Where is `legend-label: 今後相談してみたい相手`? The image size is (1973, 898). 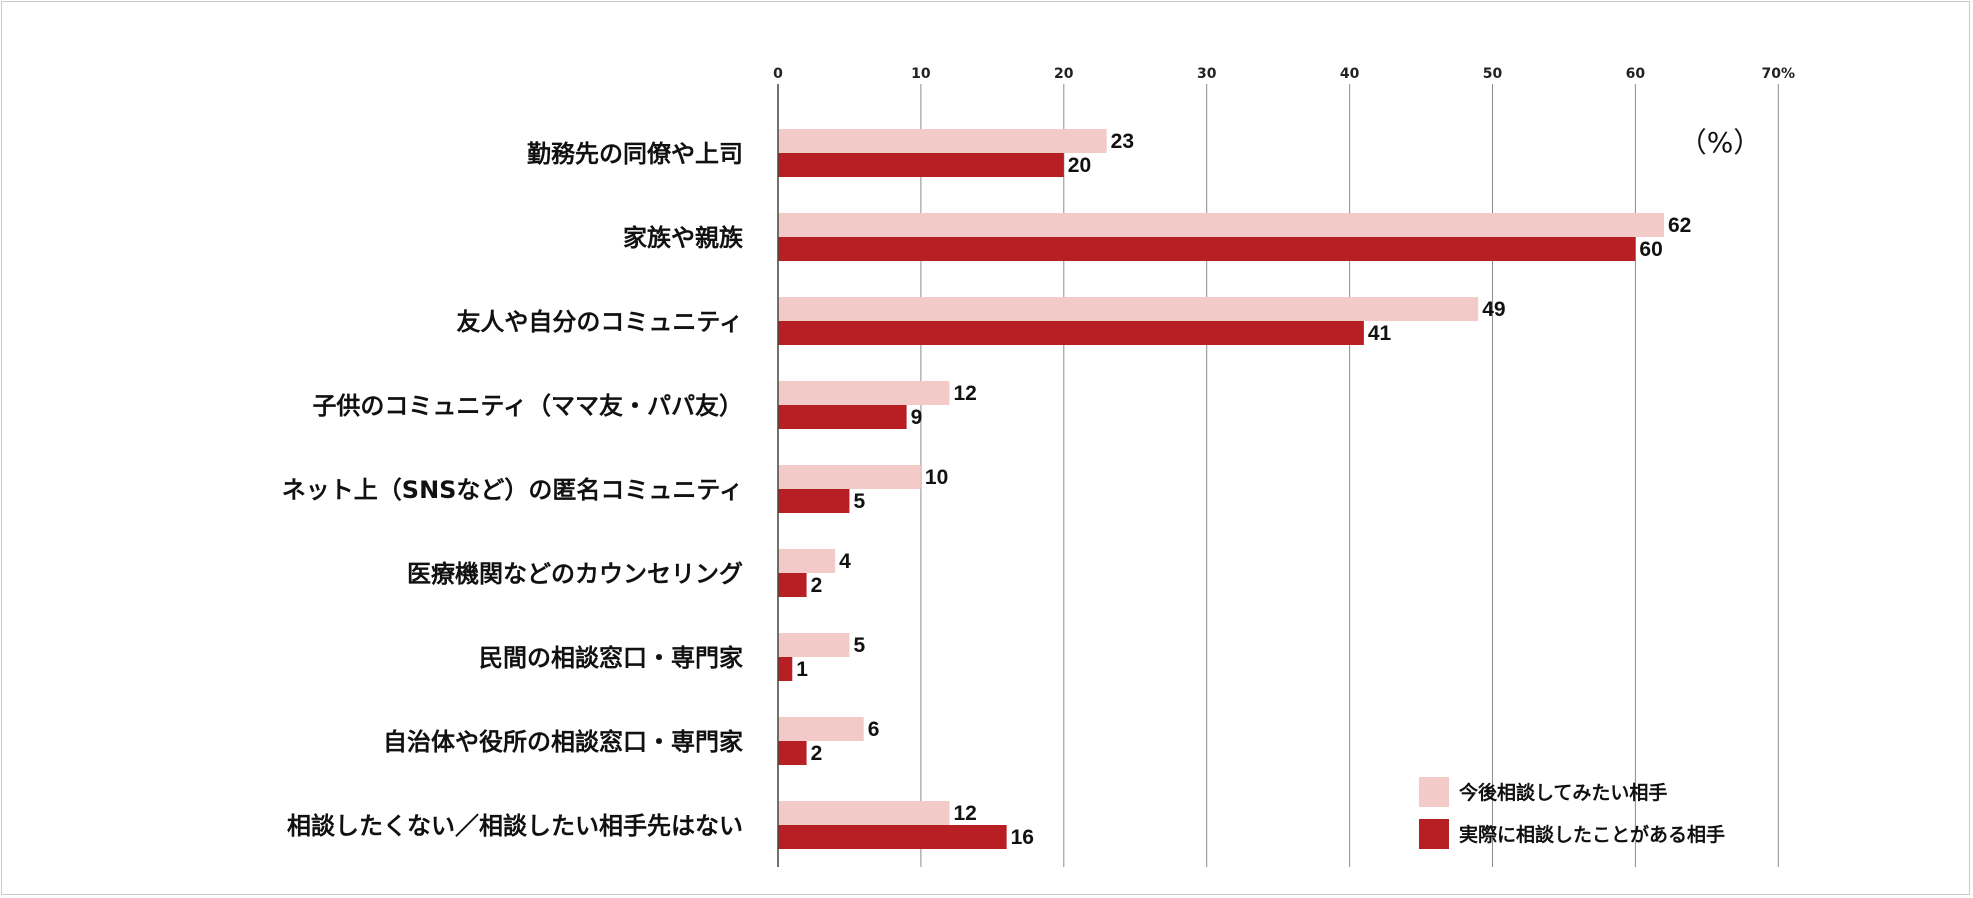
legend-label: 今後相談してみたい相手 is located at coordinates (1562, 792).